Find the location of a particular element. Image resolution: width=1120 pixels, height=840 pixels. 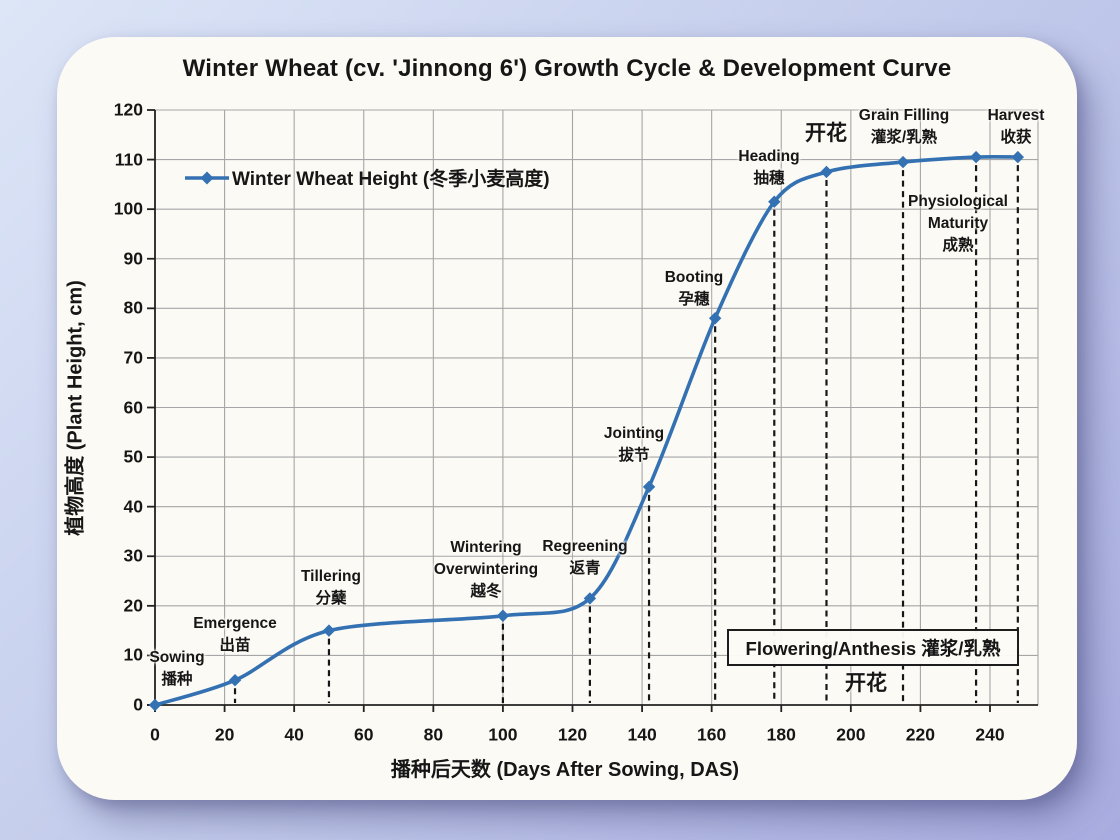

stage-label-line: Harvest is located at coordinates (1016, 115).